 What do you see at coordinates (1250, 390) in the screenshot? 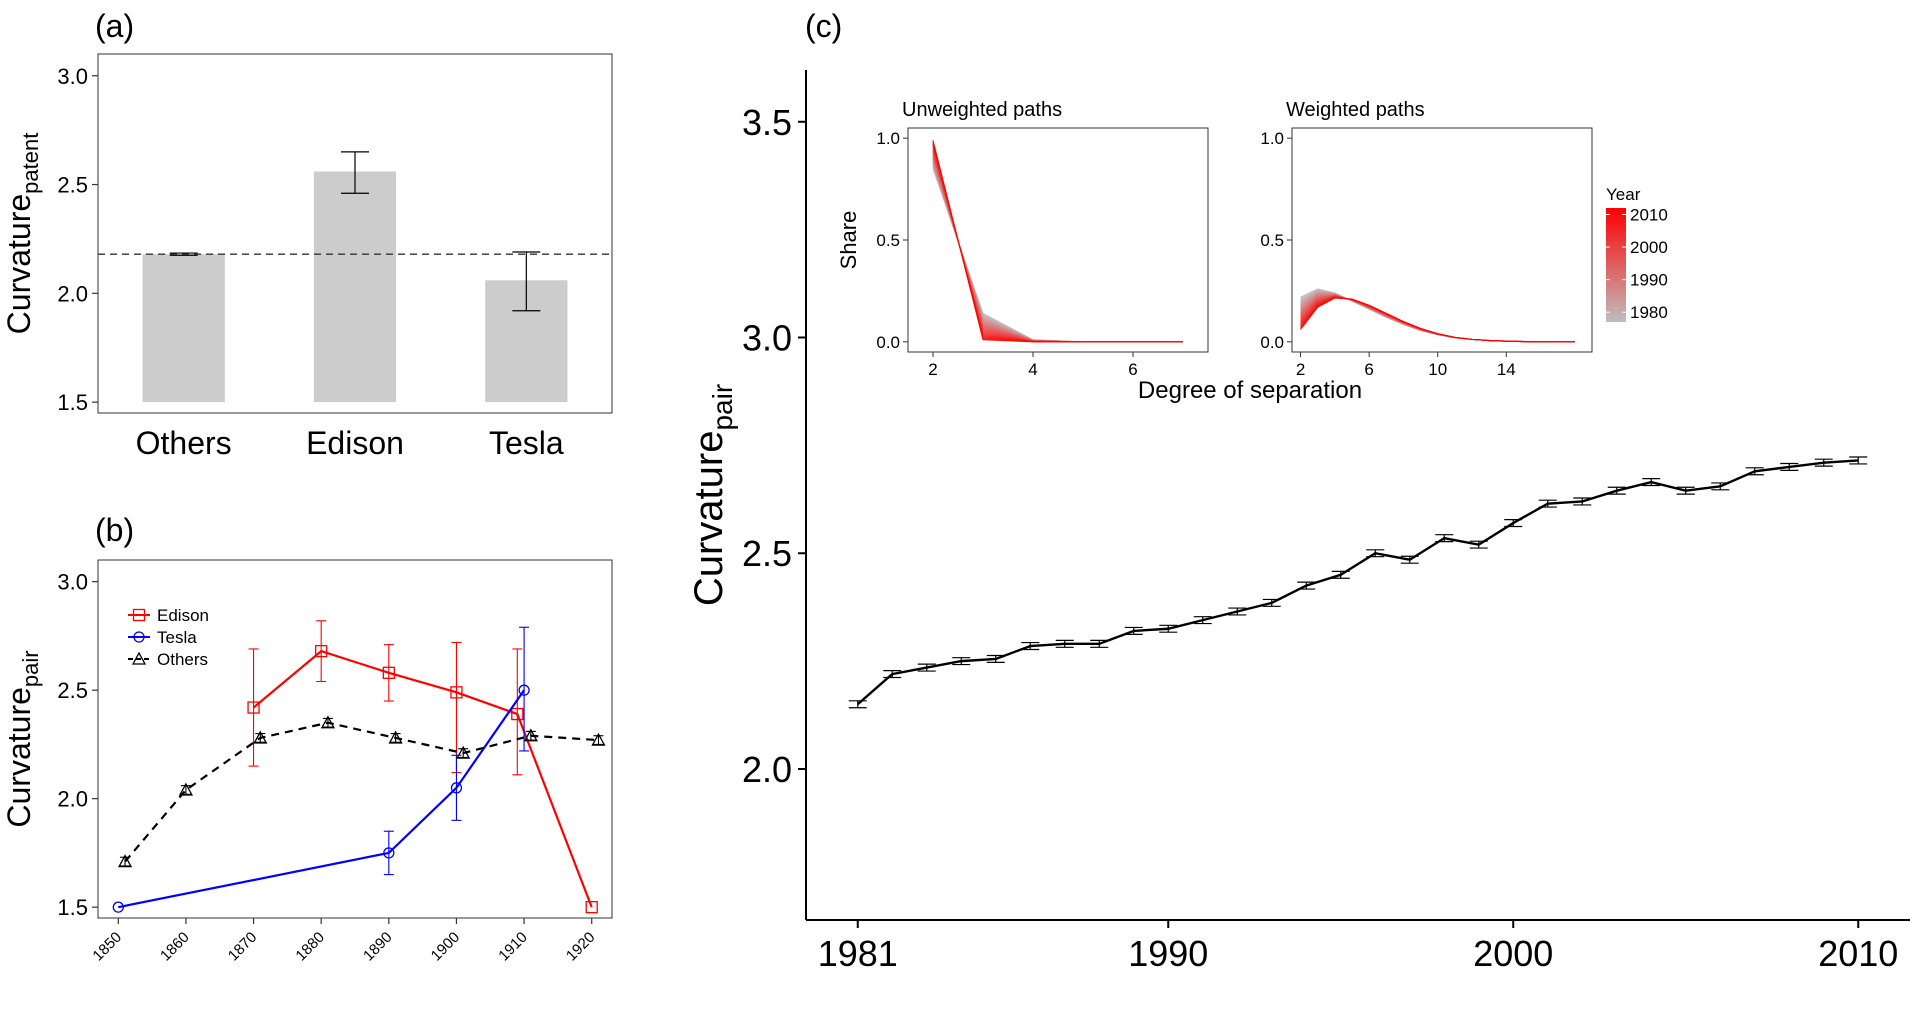
I see `inset-x-label: Degree of separation` at bounding box center [1250, 390].